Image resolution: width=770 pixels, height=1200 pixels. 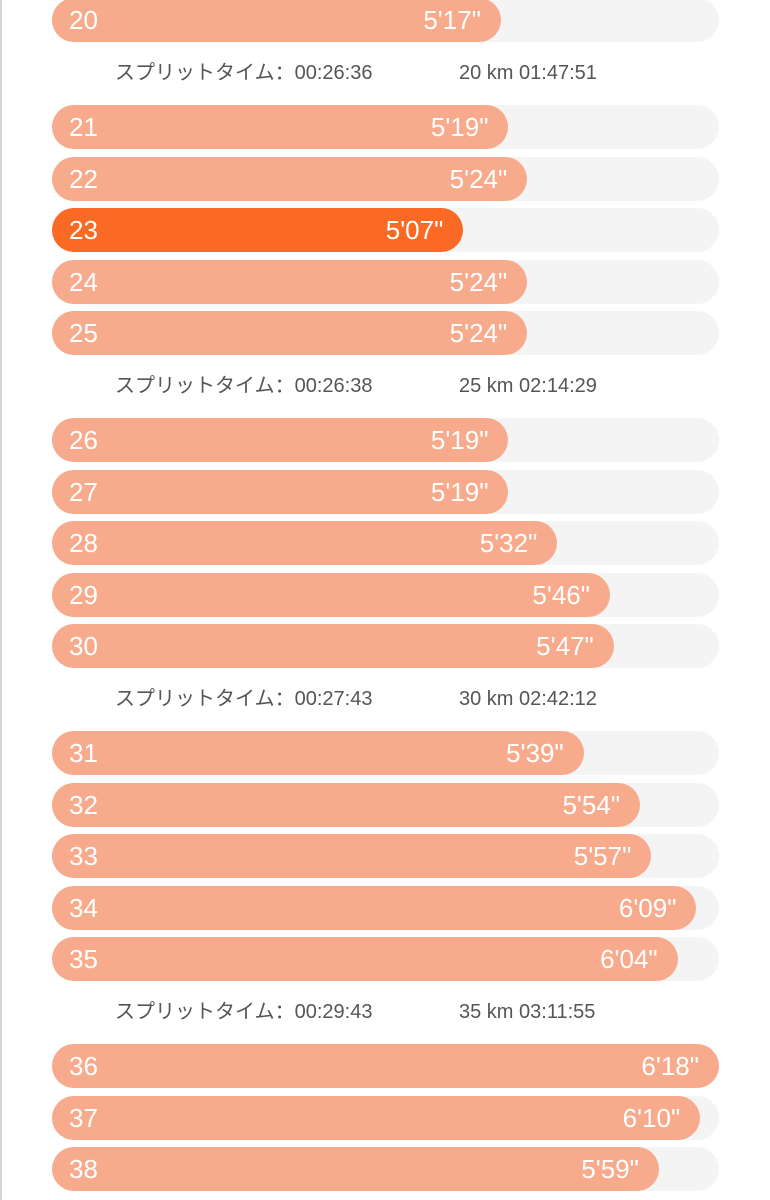 What do you see at coordinates (565, 646) in the screenshot?
I see `lap-pace-value: 5'47"` at bounding box center [565, 646].